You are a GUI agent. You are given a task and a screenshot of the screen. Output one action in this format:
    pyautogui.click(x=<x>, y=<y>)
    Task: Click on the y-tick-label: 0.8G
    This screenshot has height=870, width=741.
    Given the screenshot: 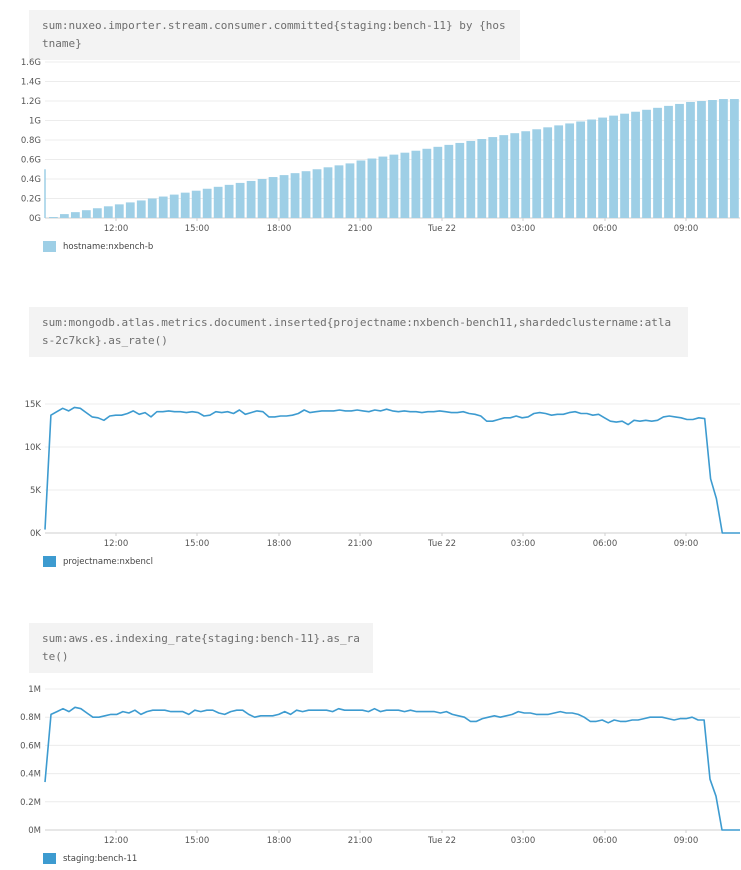 What is the action you would take?
    pyautogui.click(x=31, y=141)
    